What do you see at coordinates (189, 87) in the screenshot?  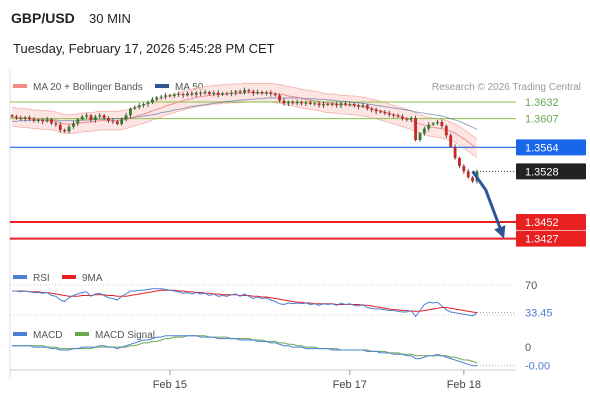 I see `legend-ma50-label: MA 50` at bounding box center [189, 87].